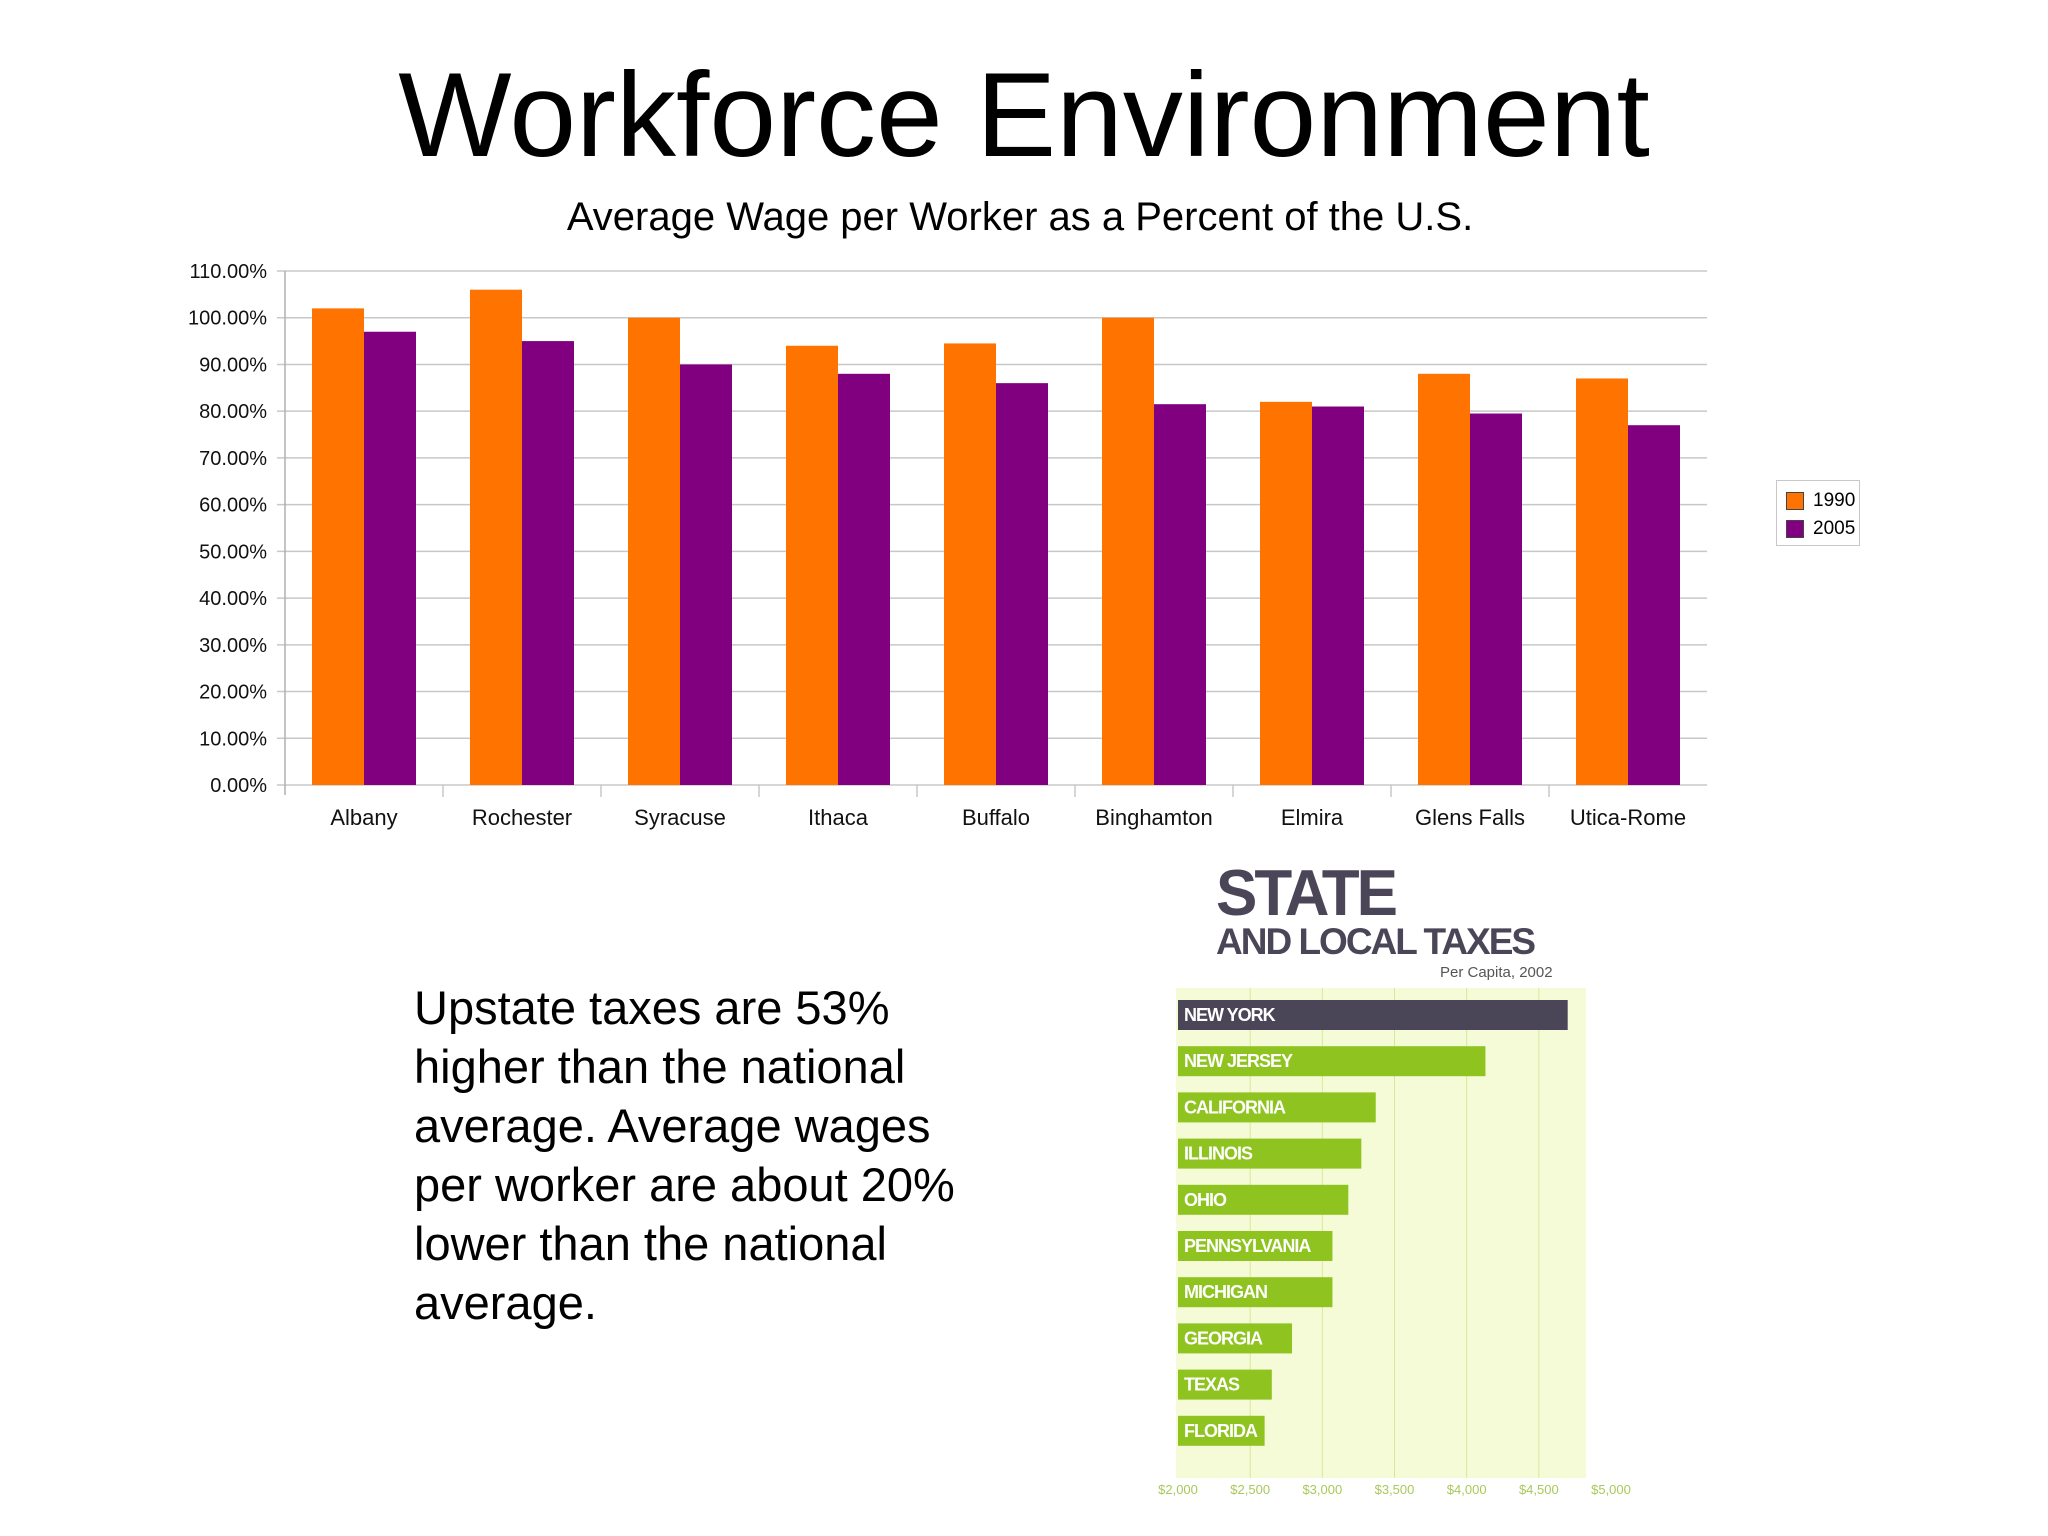 The width and height of the screenshot is (2048, 1536). Describe the element at coordinates (227, 319) in the screenshot. I see `y-tick-label: 100.00%` at that location.